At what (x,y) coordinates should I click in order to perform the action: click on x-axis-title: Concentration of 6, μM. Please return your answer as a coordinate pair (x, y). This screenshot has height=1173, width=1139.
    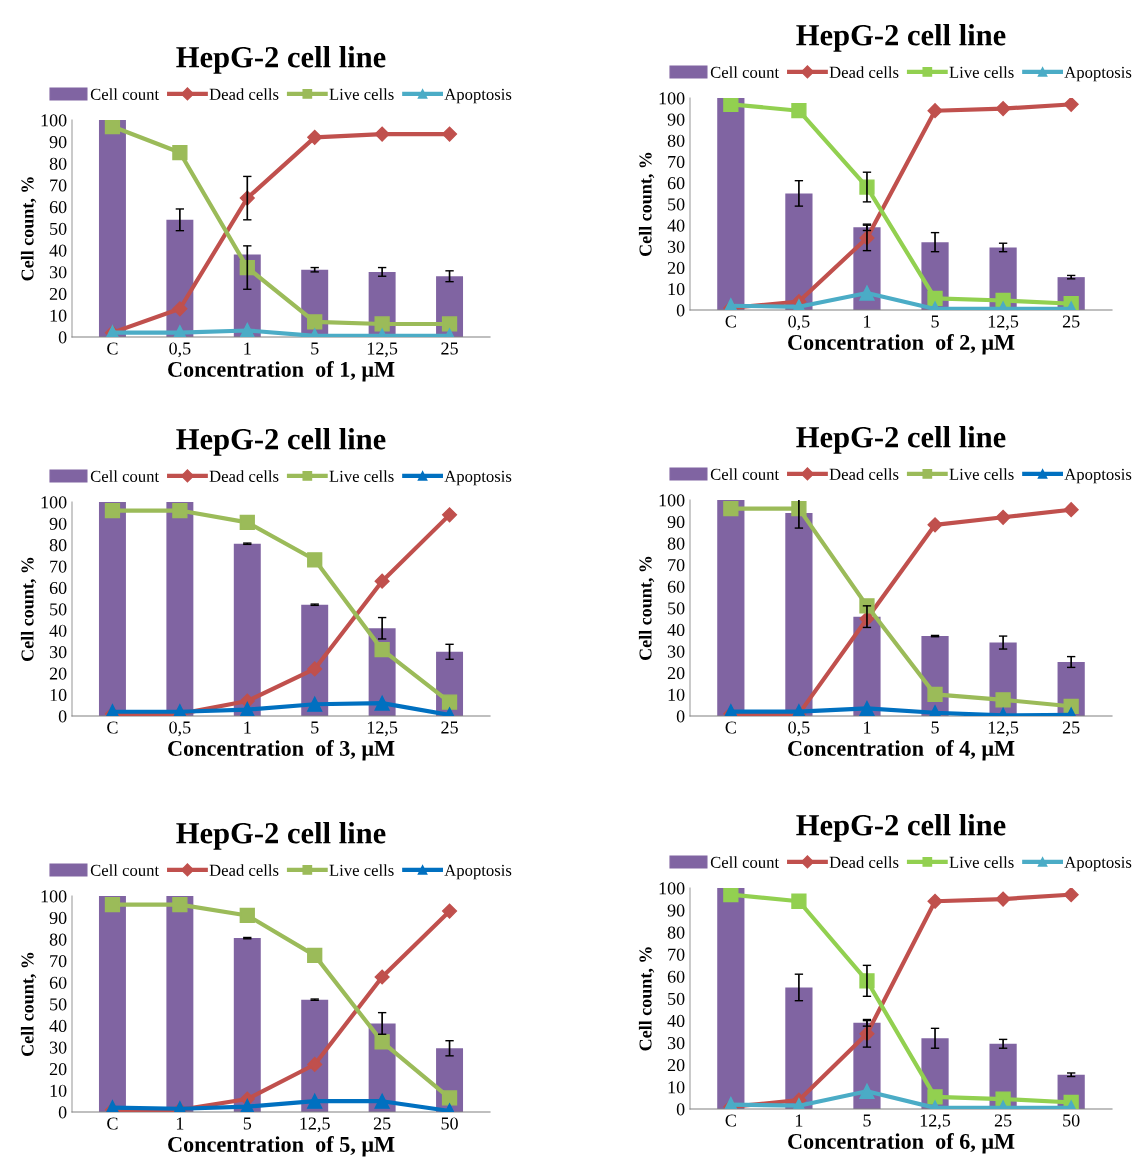
    Looking at the image, I should click on (901, 1143).